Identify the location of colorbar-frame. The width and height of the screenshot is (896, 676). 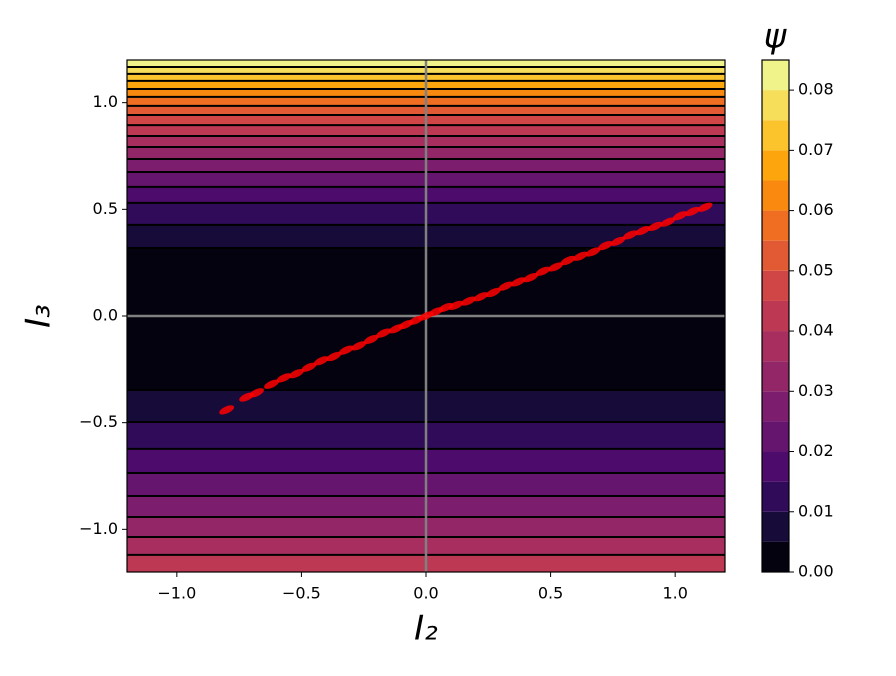
(775, 316).